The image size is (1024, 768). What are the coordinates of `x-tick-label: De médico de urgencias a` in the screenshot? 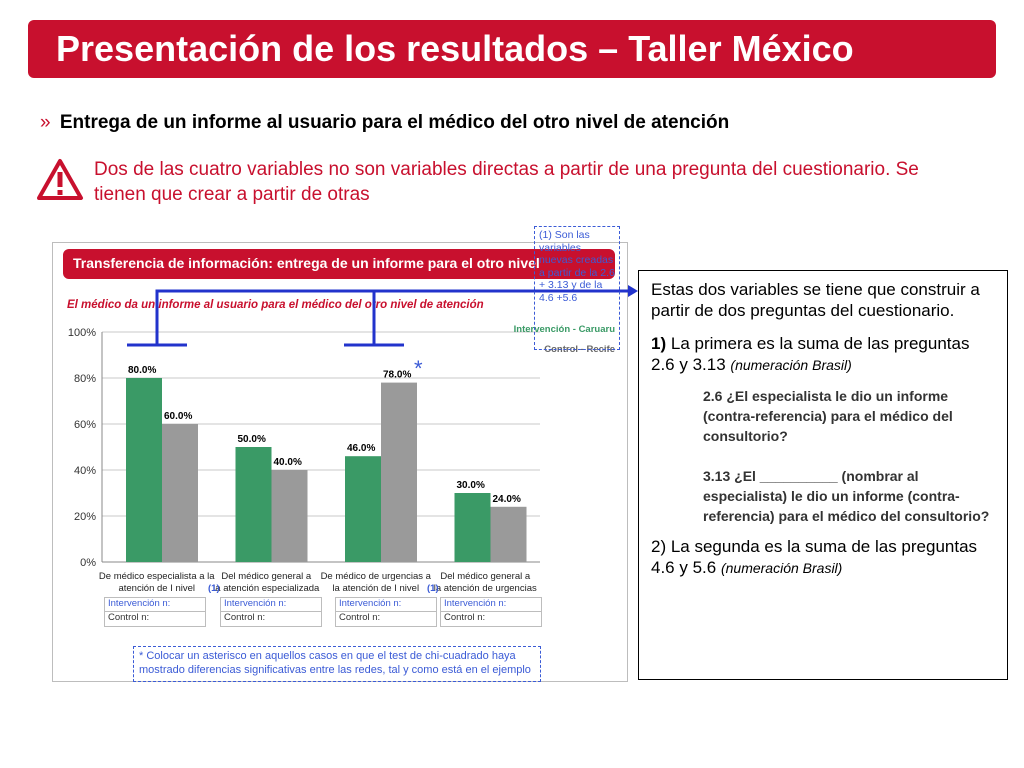 It's located at (376, 576).